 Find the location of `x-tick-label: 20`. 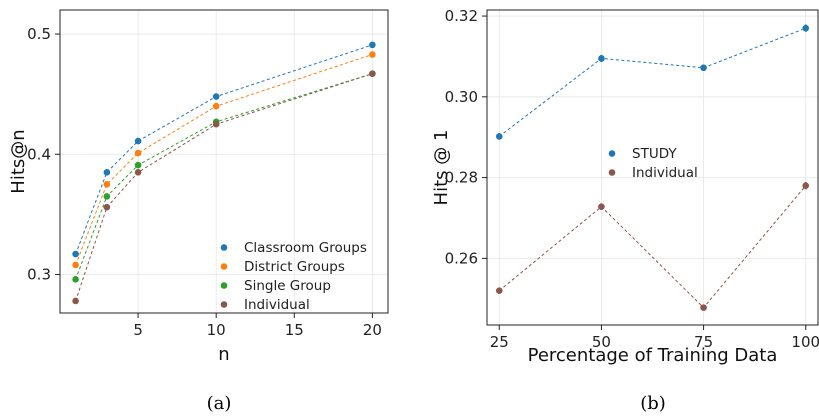

x-tick-label: 20 is located at coordinates (372, 330).